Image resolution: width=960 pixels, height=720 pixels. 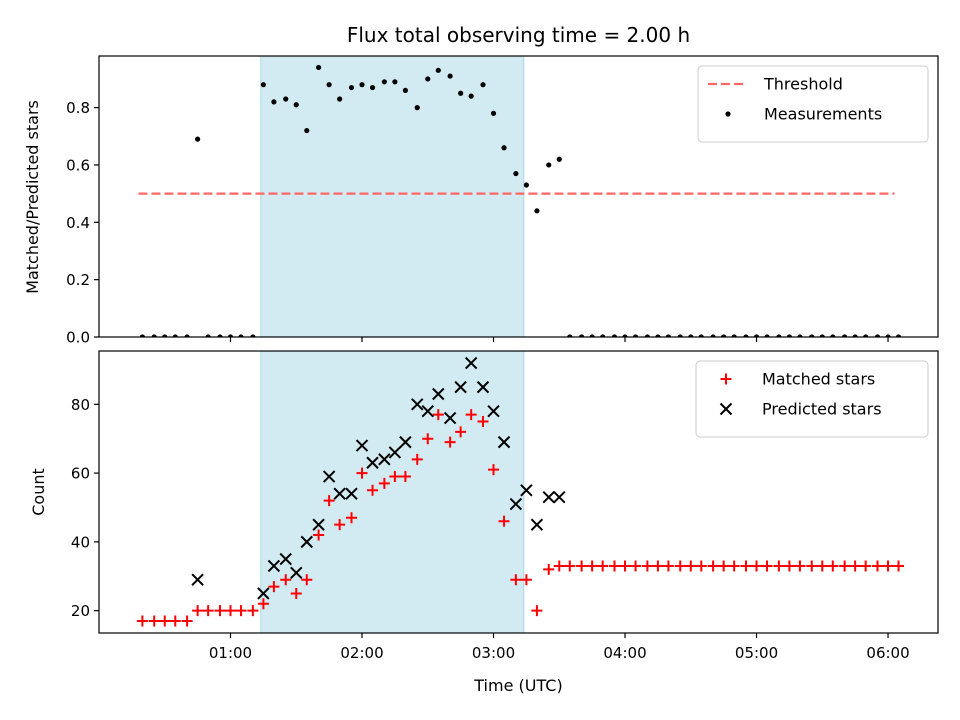 What do you see at coordinates (728, 114) in the screenshot?
I see `legend-swatch-measurements` at bounding box center [728, 114].